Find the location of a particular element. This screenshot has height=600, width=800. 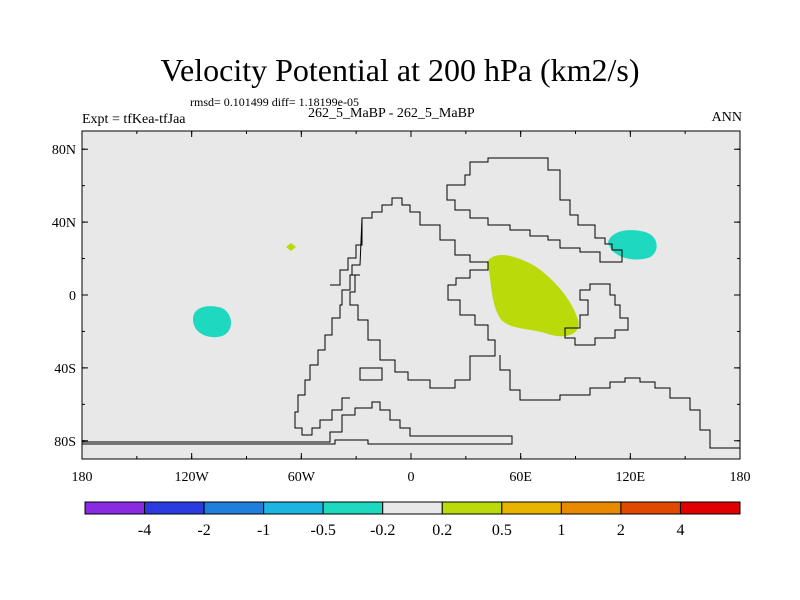

x-tick-label: 60W is located at coordinates (302, 477).